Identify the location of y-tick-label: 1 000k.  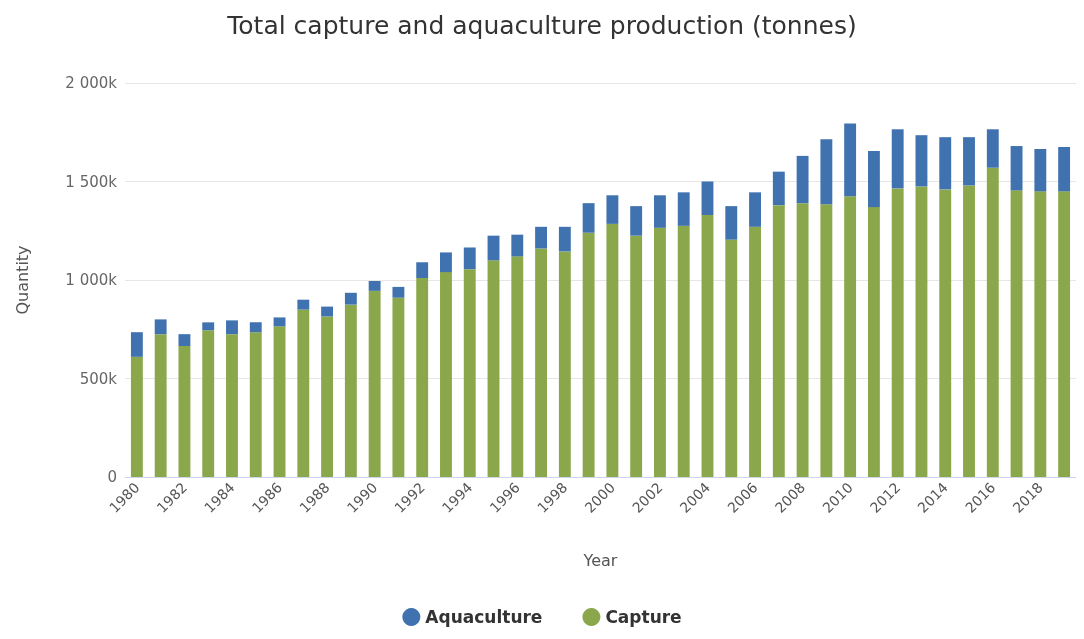
(91, 280).